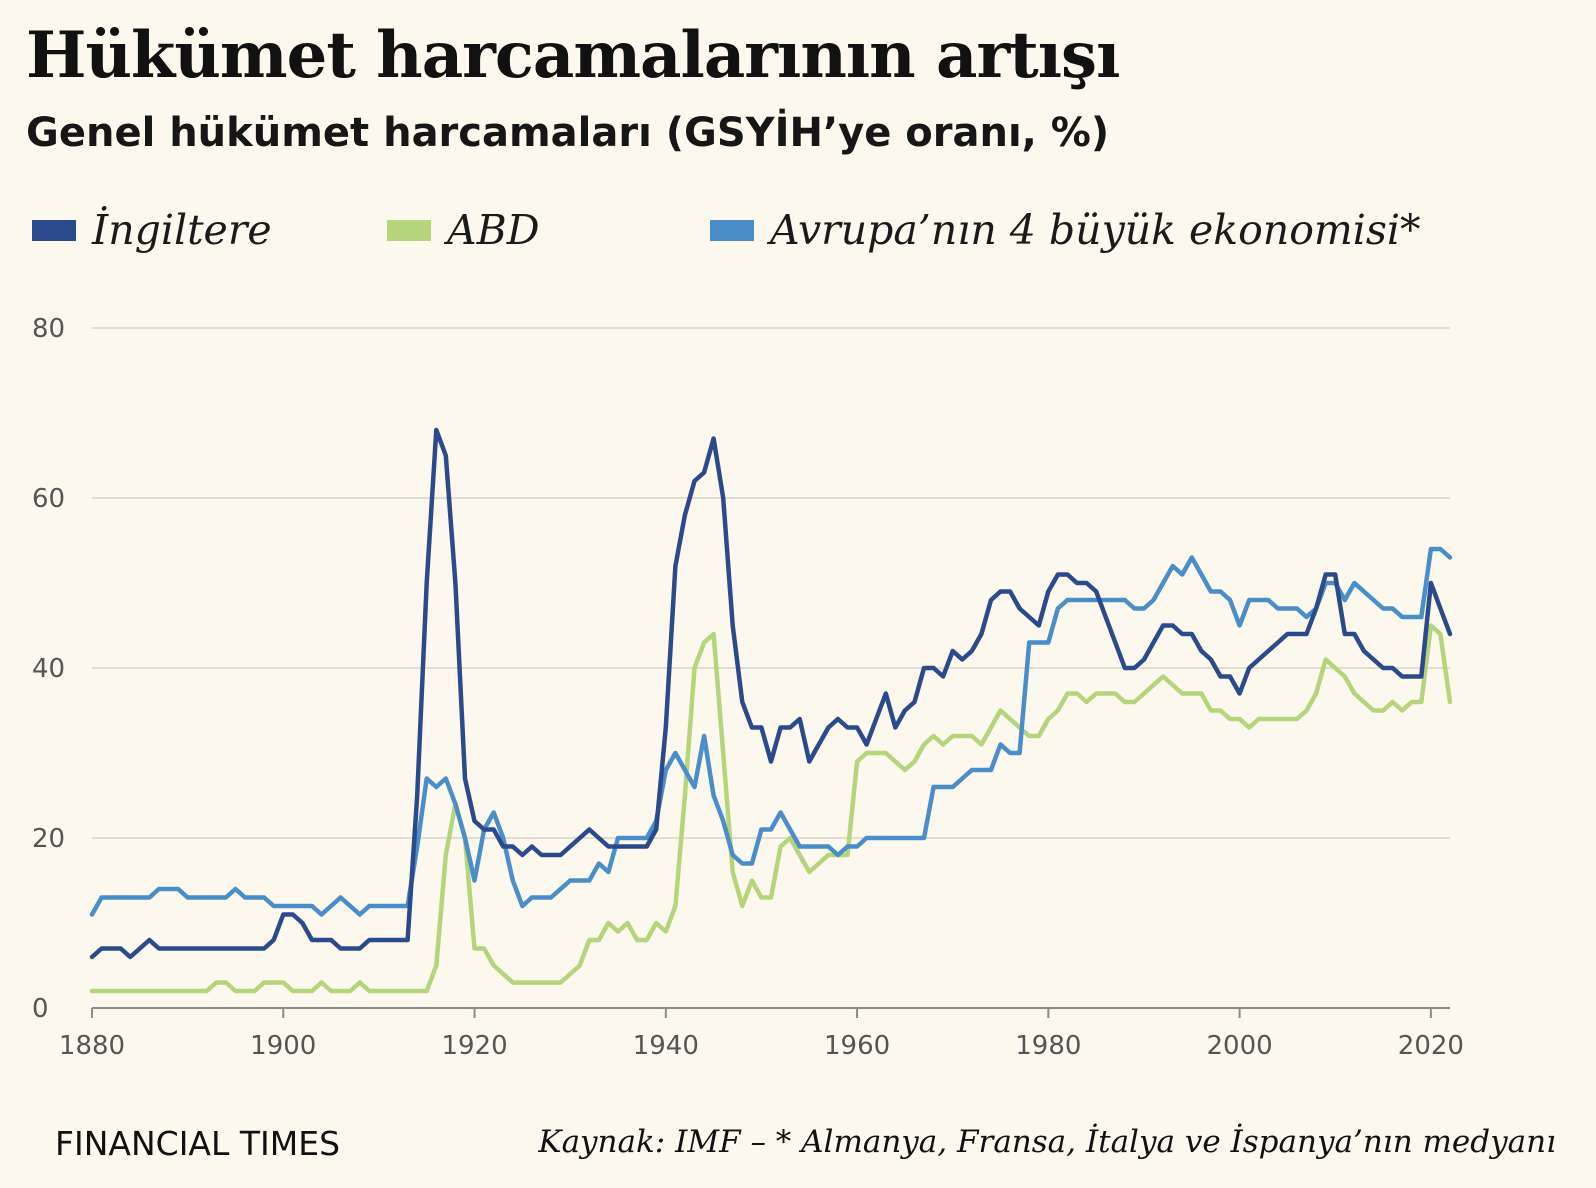  Describe the element at coordinates (92, 1046) in the screenshot. I see `x-tick-label: 1880` at that location.